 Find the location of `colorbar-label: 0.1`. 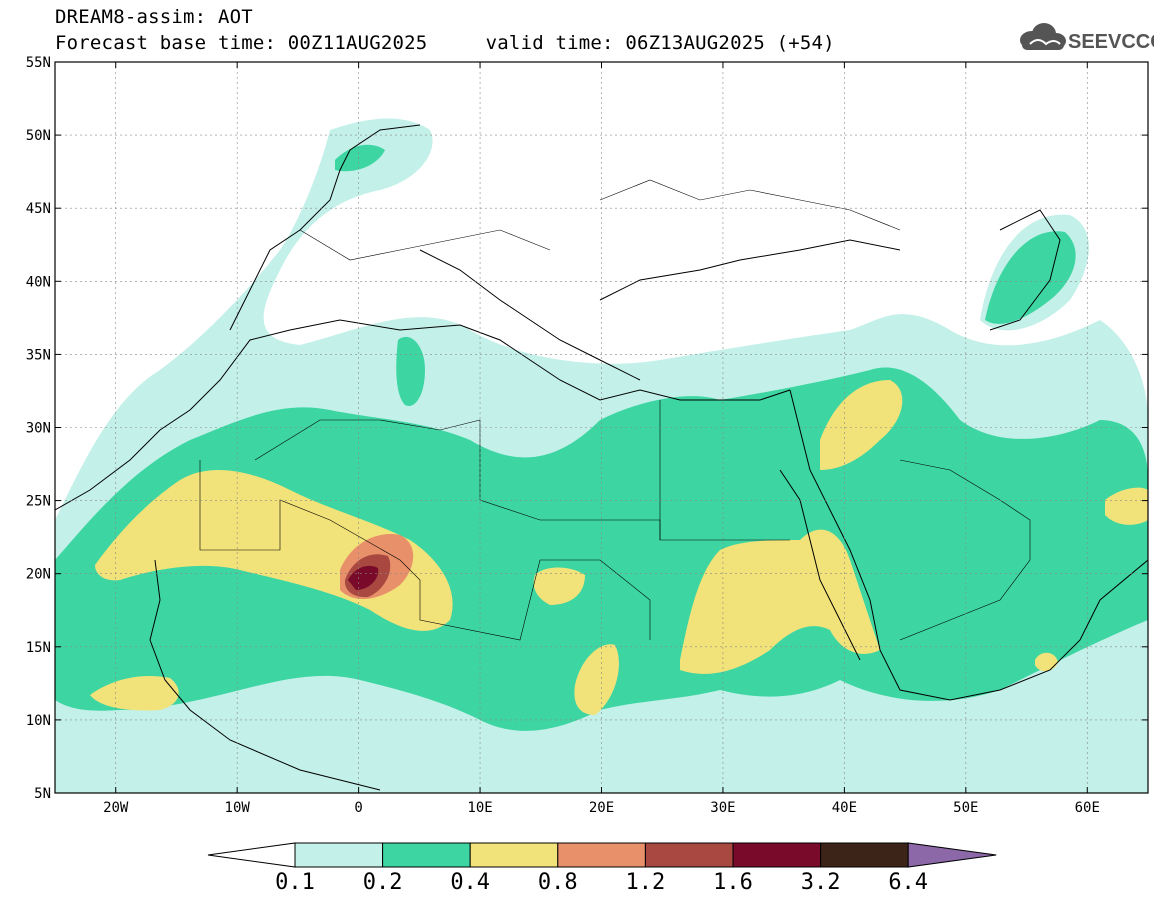

colorbar-label: 0.1 is located at coordinates (295, 882).